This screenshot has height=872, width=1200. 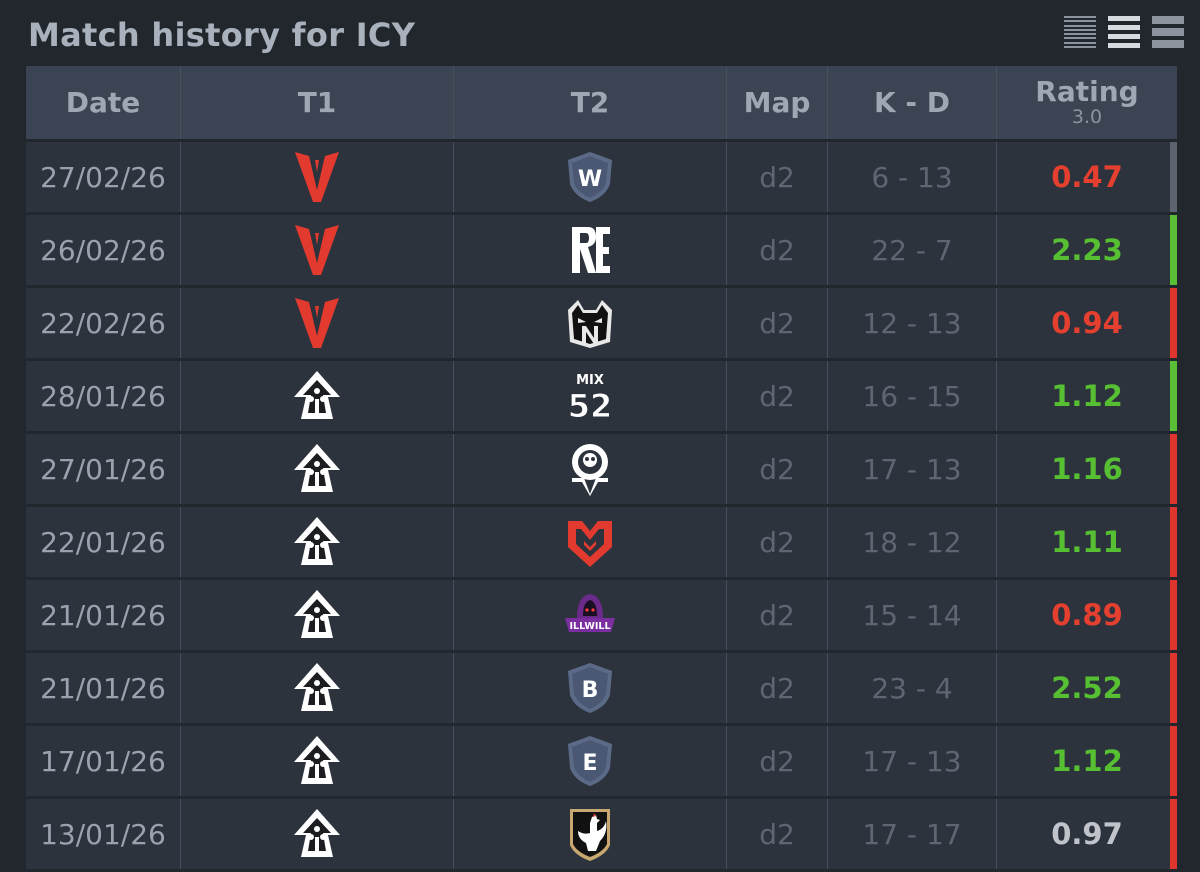 I want to click on table-row: 13/01/26 d2 17 - 17 0.97, so click(x=601, y=834).